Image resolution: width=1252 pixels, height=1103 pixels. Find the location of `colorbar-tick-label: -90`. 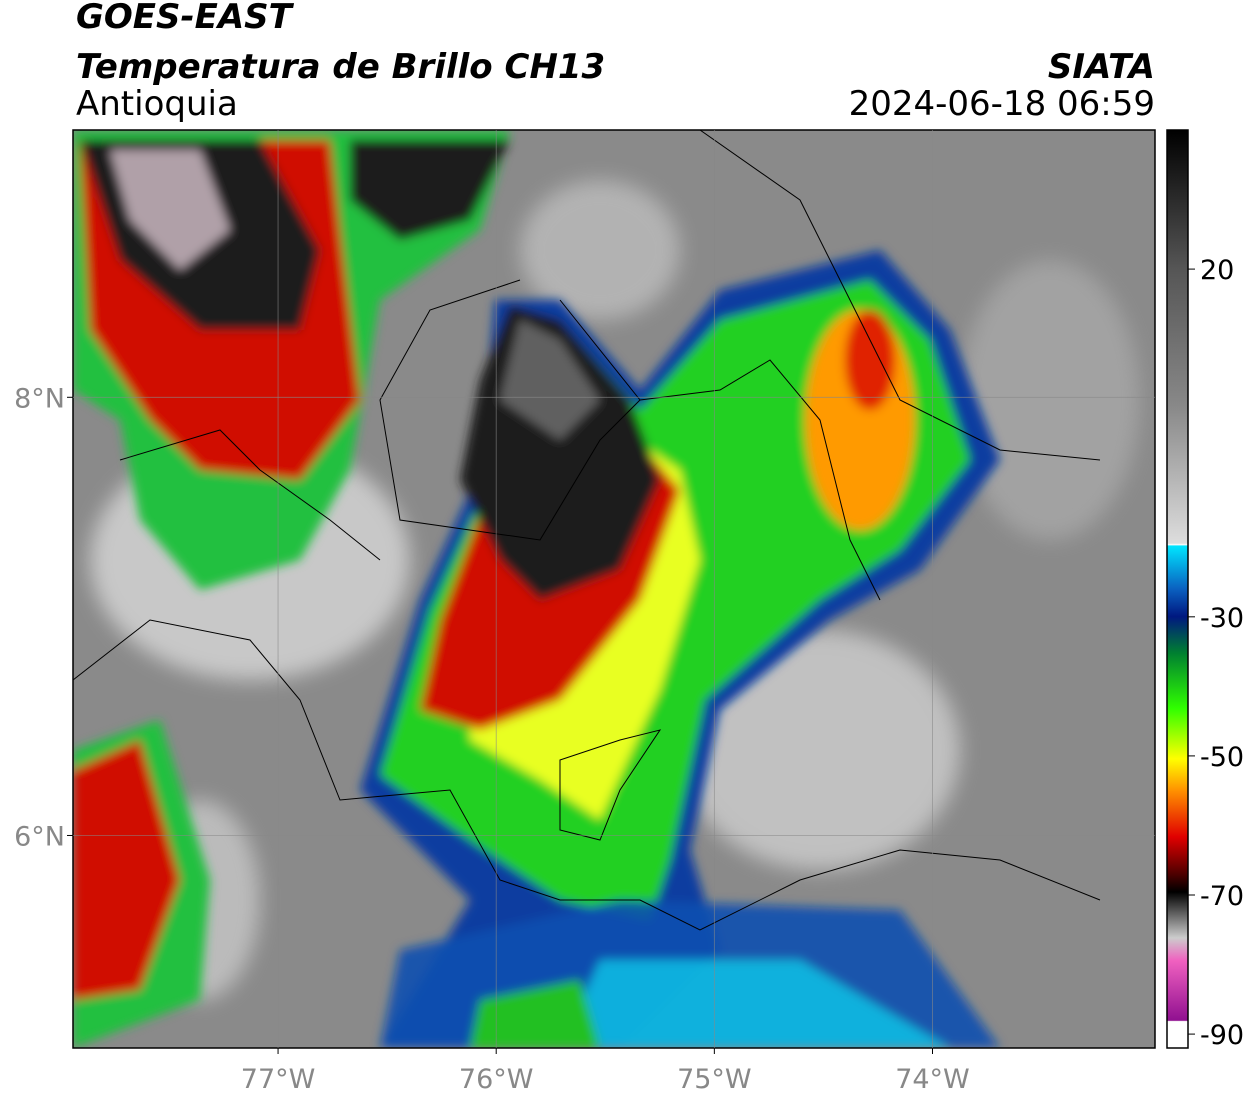

colorbar-tick-label: -90 is located at coordinates (1222, 1035).